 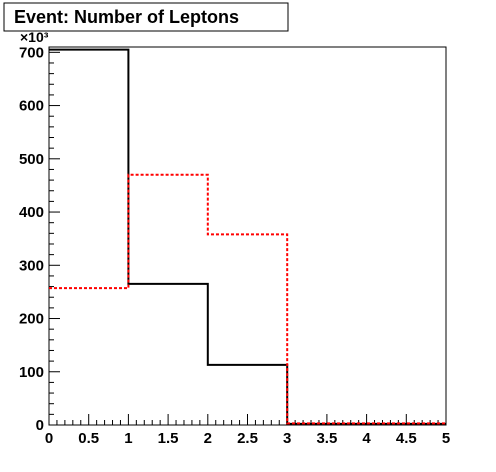 What do you see at coordinates (34, 37) in the screenshot?
I see `y-scale-label: ×10³` at bounding box center [34, 37].